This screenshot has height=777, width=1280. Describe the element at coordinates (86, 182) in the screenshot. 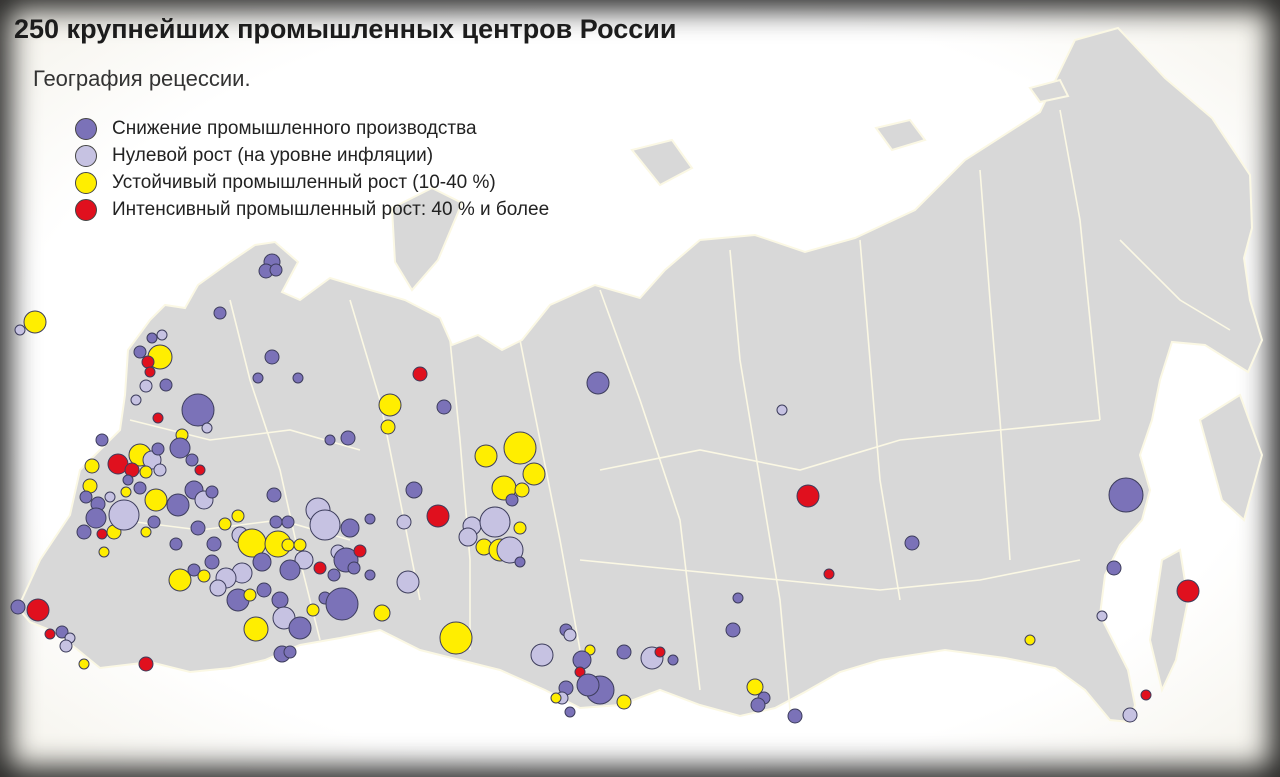

I see `legend-swatch-stable` at that location.